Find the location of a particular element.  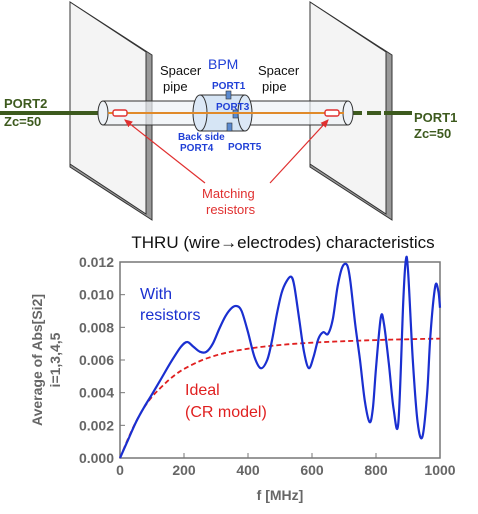

x-axis-label: f [MHz] is located at coordinates (280, 495).